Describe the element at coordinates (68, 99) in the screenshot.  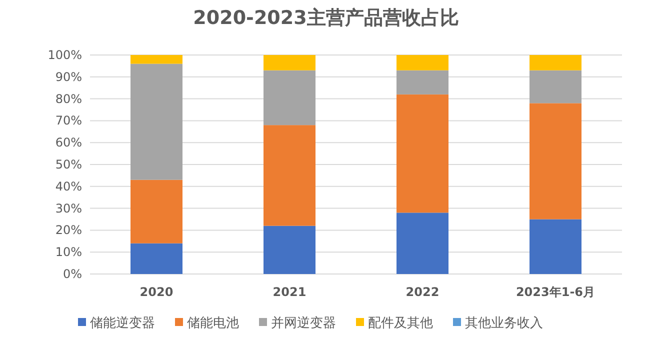
I see `y-tick-label: 80%` at that location.